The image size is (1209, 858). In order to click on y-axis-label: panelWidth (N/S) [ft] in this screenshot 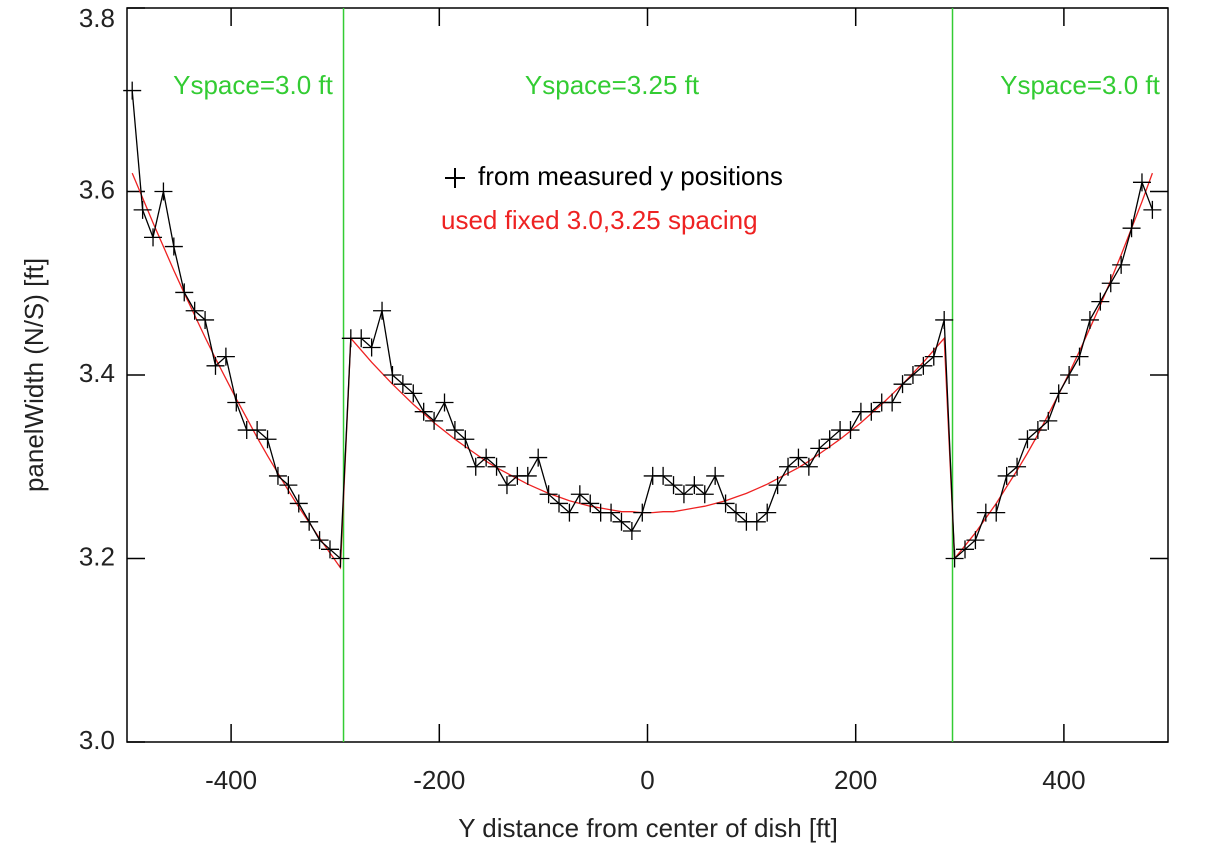, I will do `click(34, 375)`.